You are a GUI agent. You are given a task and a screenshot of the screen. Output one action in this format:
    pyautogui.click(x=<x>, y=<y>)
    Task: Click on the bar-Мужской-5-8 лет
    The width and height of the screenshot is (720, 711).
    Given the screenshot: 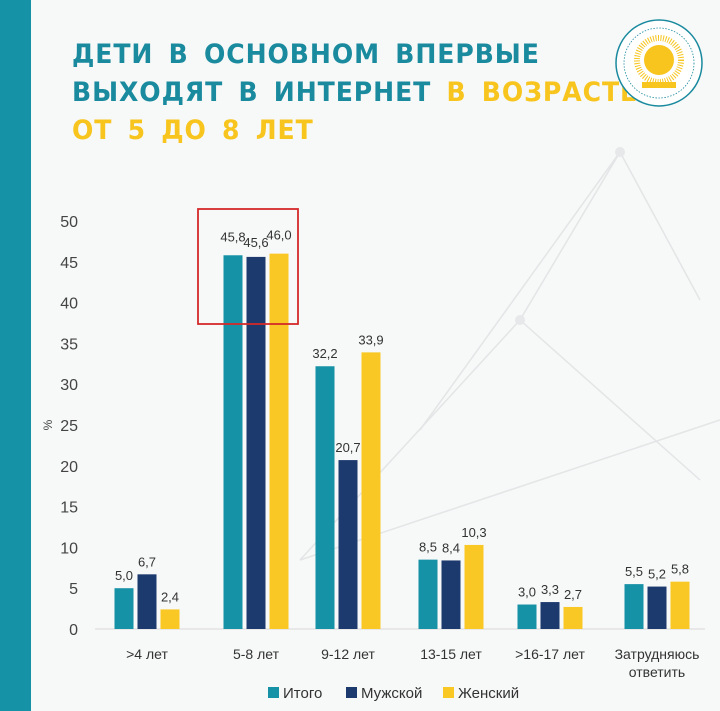 What is the action you would take?
    pyautogui.click(x=256, y=442)
    